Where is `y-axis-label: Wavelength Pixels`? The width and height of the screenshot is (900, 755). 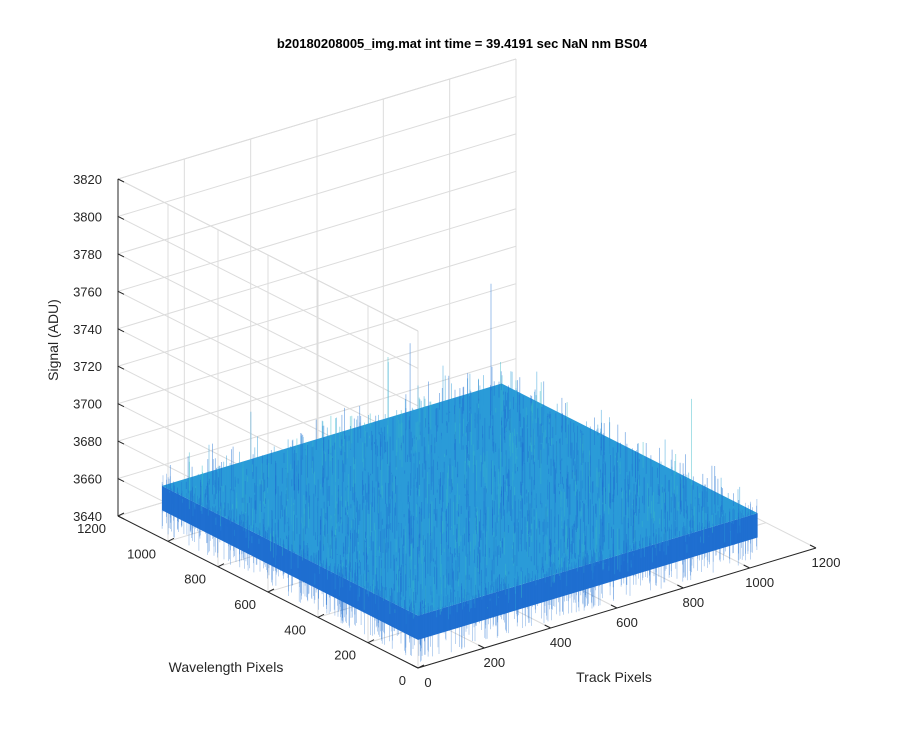
y-axis-label: Wavelength Pixels is located at coordinates (226, 667).